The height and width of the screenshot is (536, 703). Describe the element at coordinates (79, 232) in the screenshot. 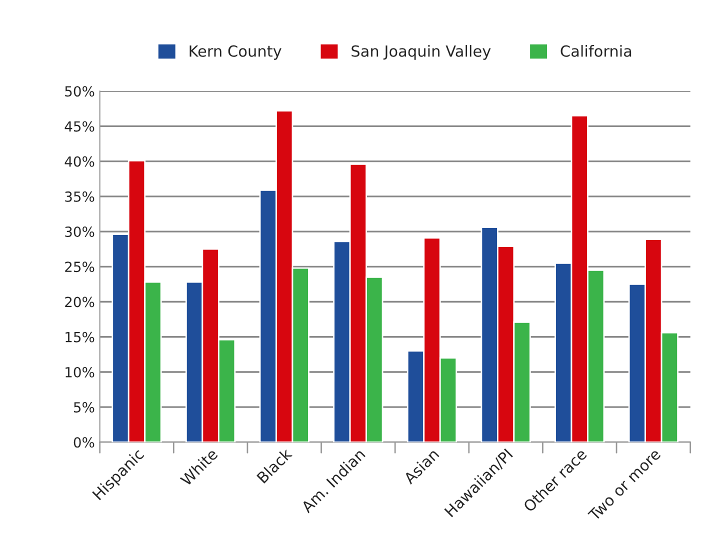

I see `y-tick-label: 30%` at that location.